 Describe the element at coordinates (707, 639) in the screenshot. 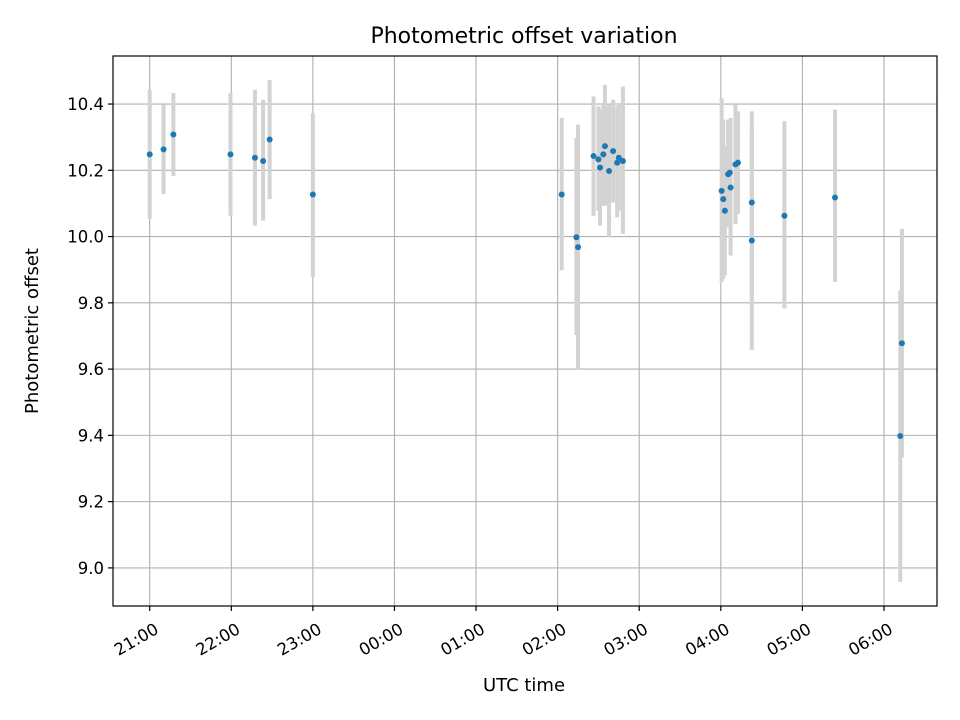

I see `x-tick-label: 04:00` at that location.